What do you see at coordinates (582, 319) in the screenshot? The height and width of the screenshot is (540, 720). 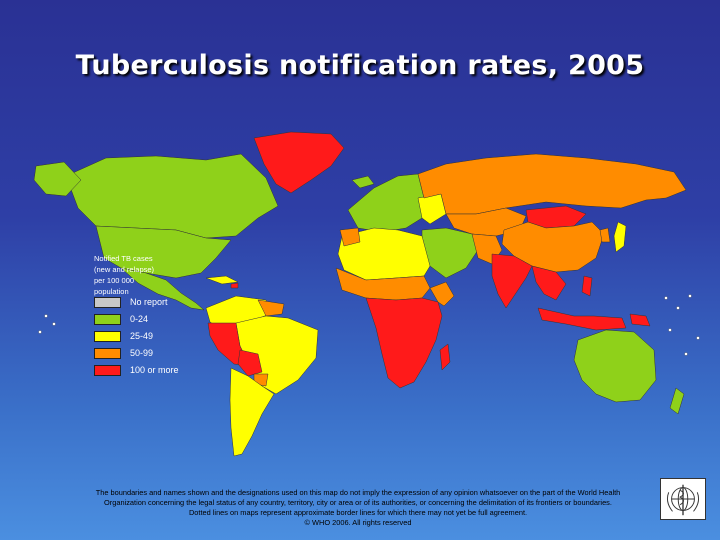 I see `region-indonesia` at bounding box center [582, 319].